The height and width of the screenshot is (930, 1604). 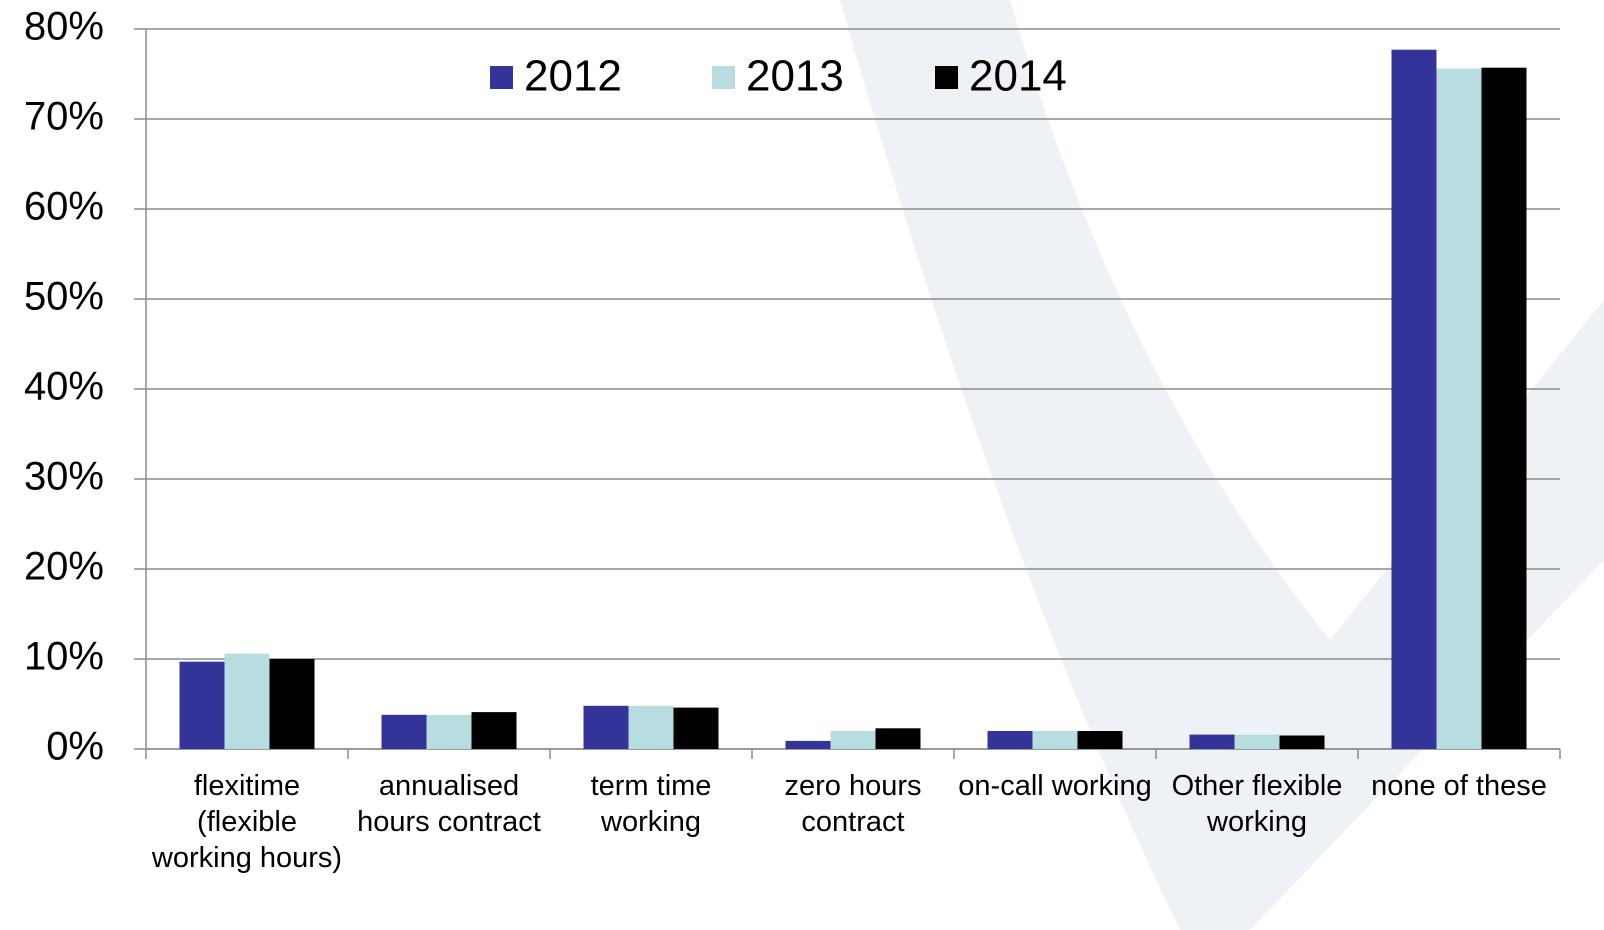 I want to click on y-tick-label: 0%, so click(x=75, y=747).